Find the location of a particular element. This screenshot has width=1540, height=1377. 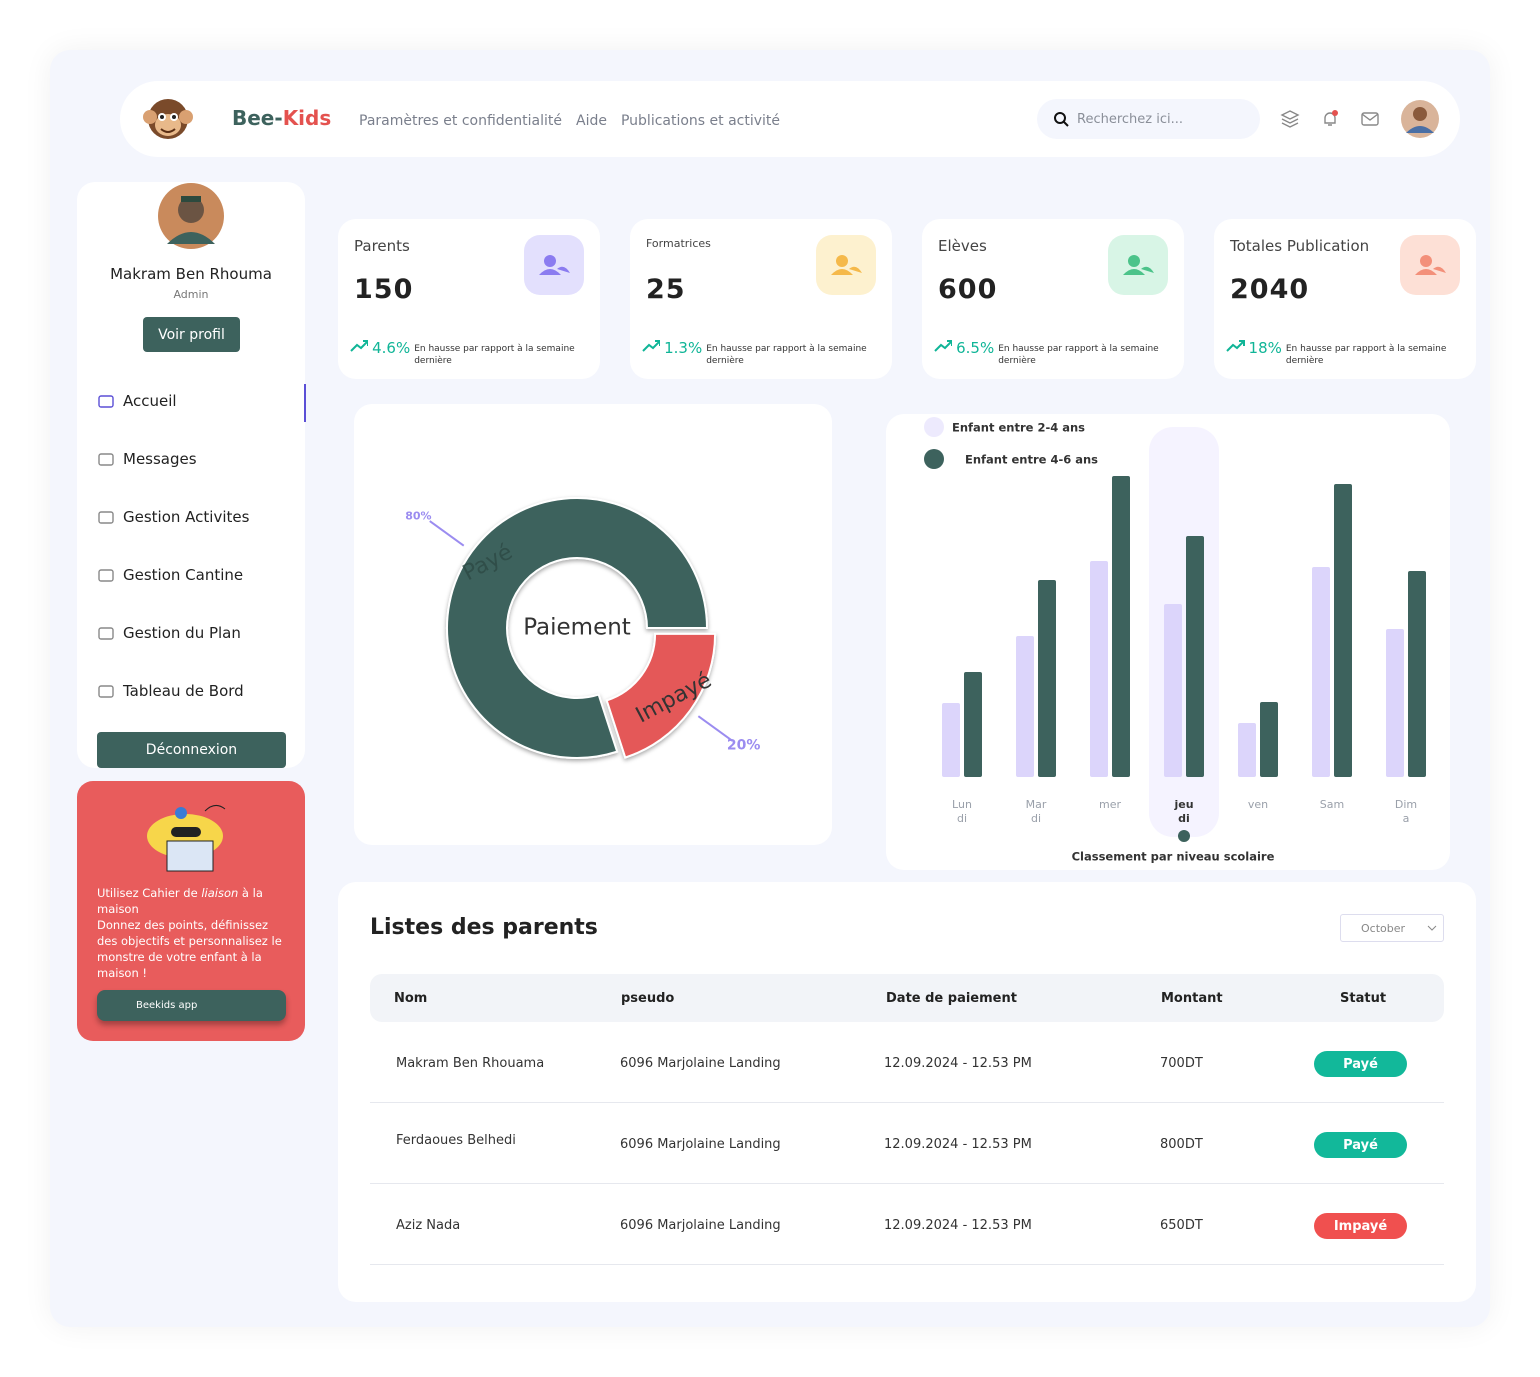

promo-button: Beekids app is located at coordinates (191, 1005).